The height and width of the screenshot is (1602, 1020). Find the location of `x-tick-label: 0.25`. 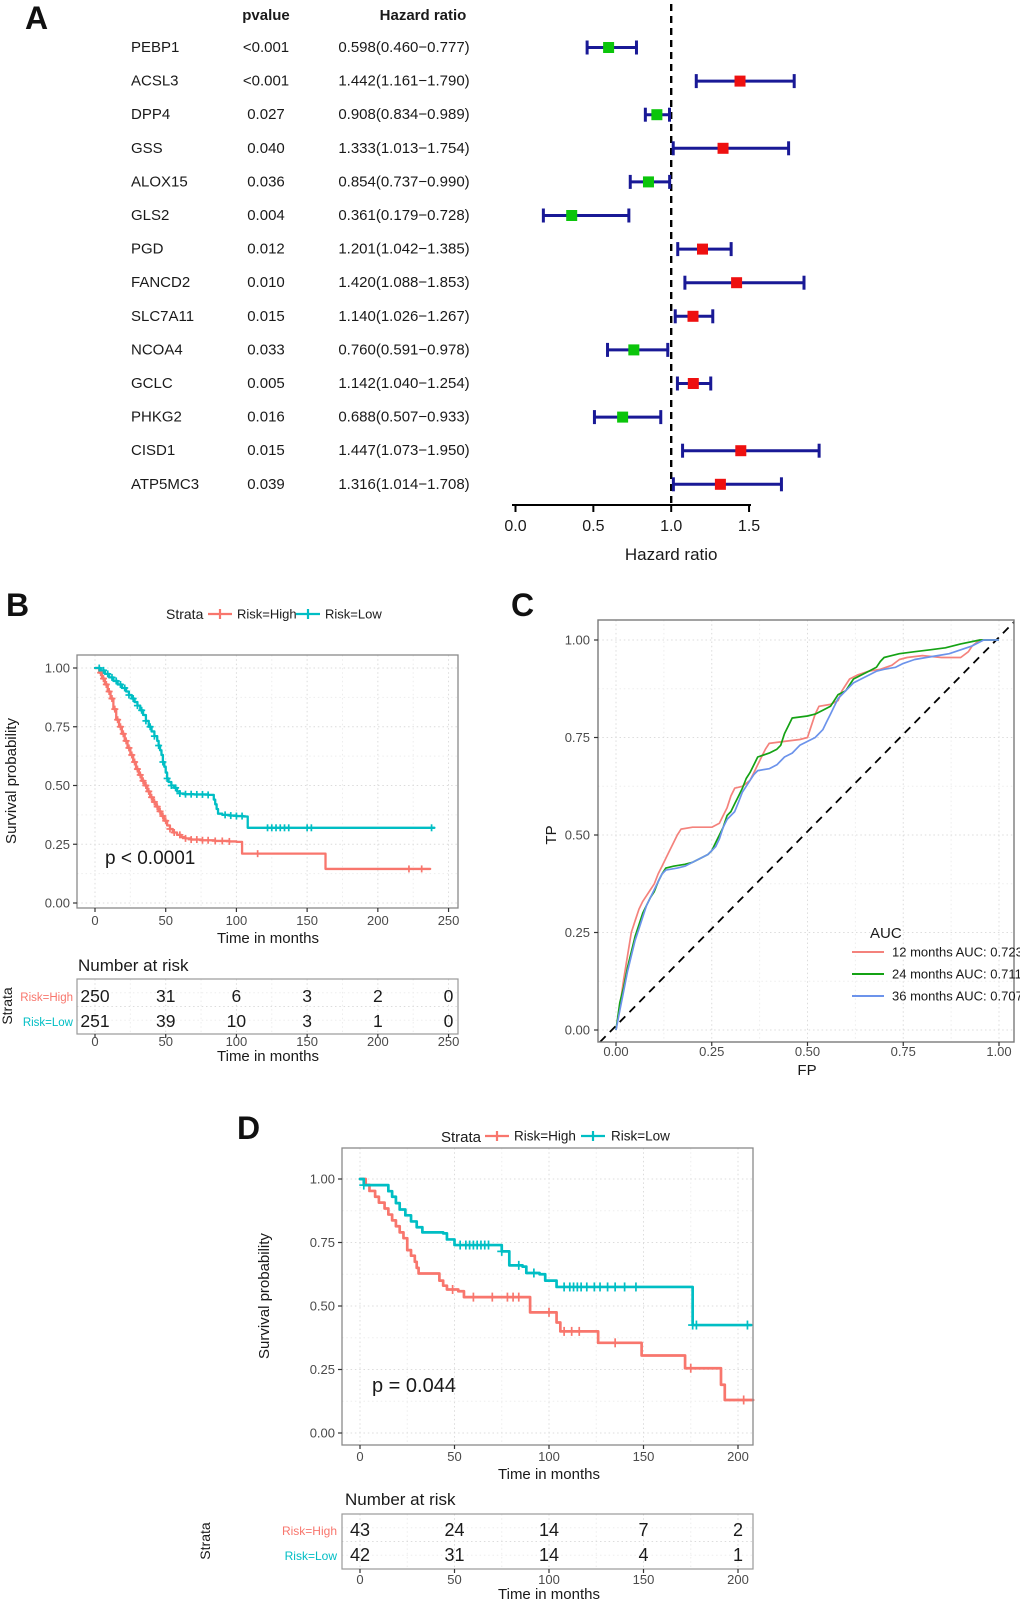

x-tick-label: 0.25 is located at coordinates (711, 1051).